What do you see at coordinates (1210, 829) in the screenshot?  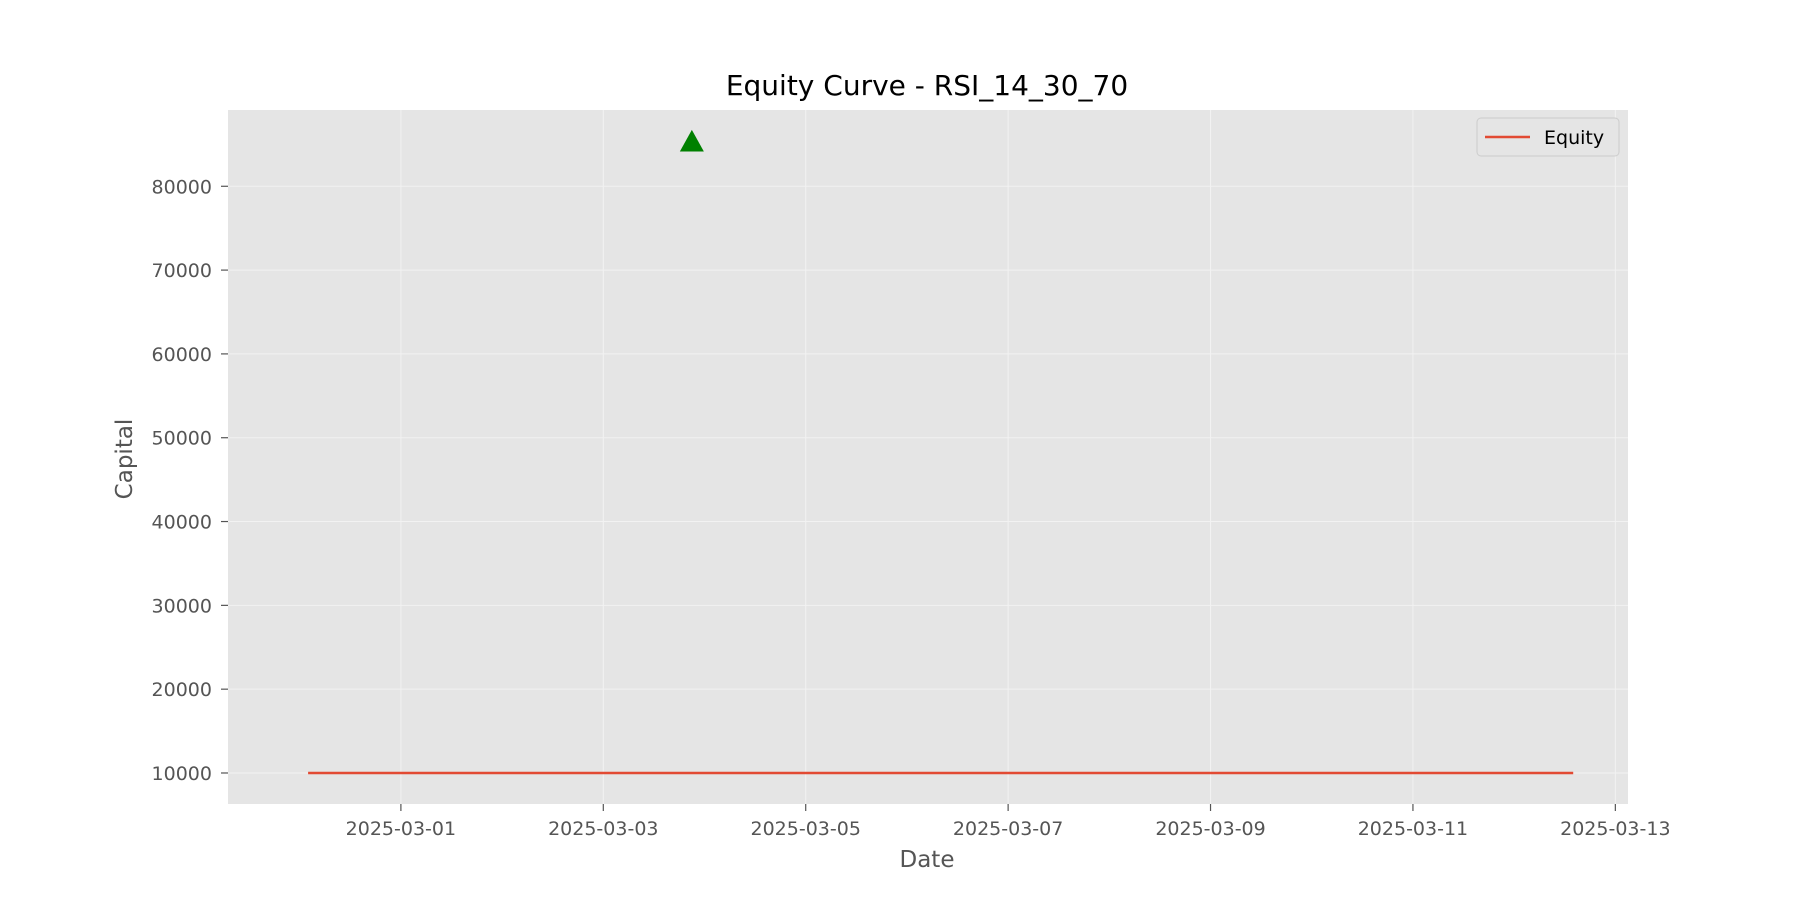 I see `x-tick-label: 2025-03-09` at bounding box center [1210, 829].